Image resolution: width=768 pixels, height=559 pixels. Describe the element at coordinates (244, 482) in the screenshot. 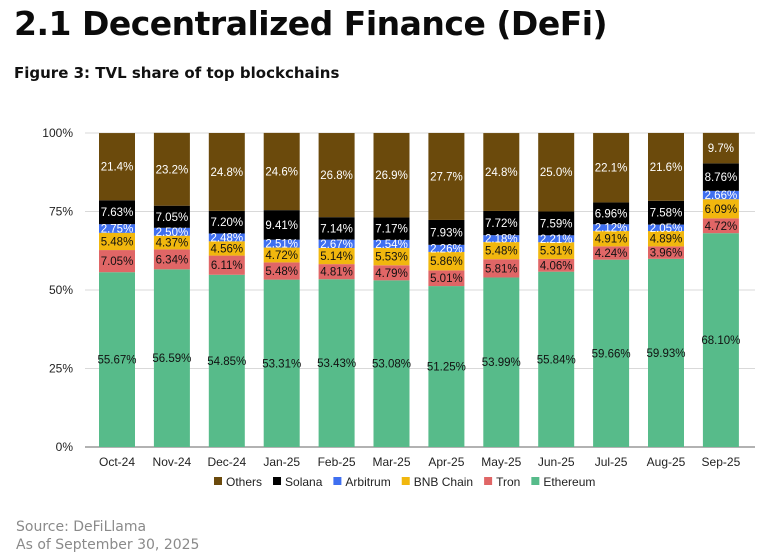

I see `legend-label: Others` at that location.